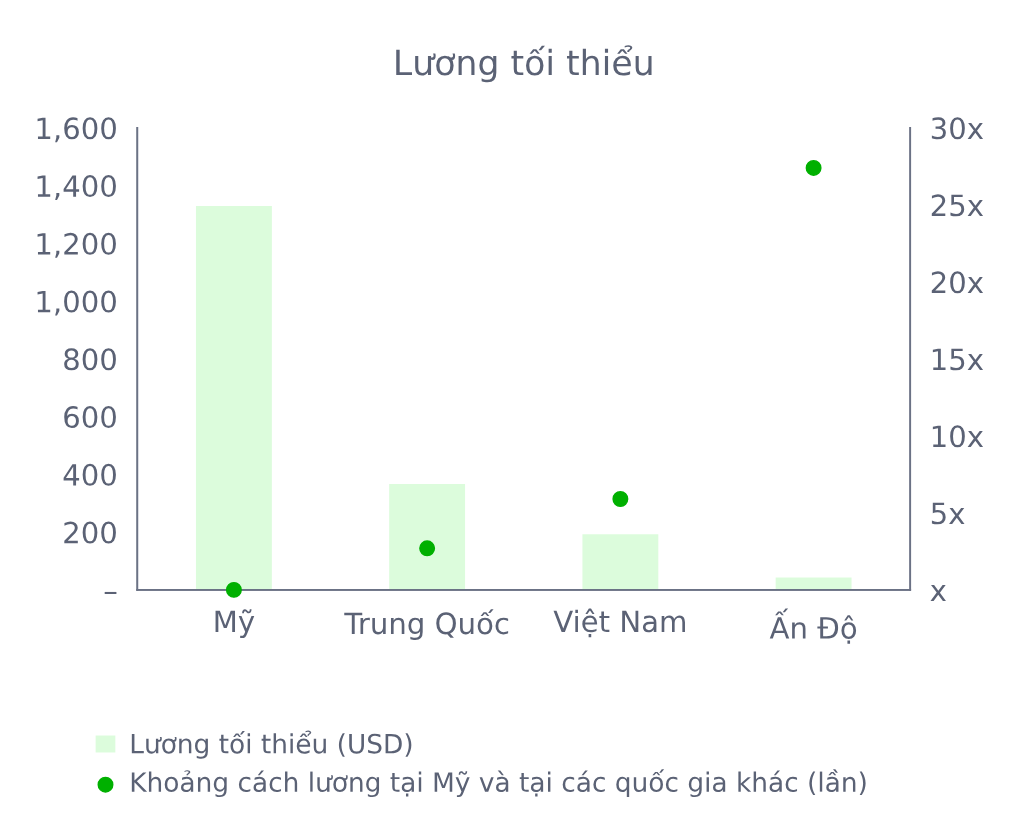 The image size is (1017, 825). What do you see at coordinates (76, 245) in the screenshot?
I see `y-tick-label: 1,200` at bounding box center [76, 245].